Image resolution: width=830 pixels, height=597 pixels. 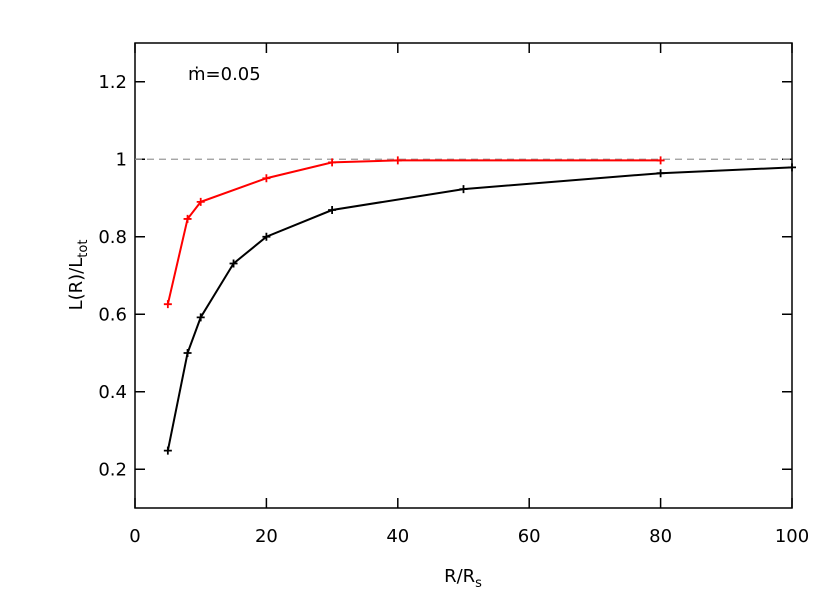 What do you see at coordinates (529, 536) in the screenshot?
I see `x-tick-label: 60` at bounding box center [529, 536].